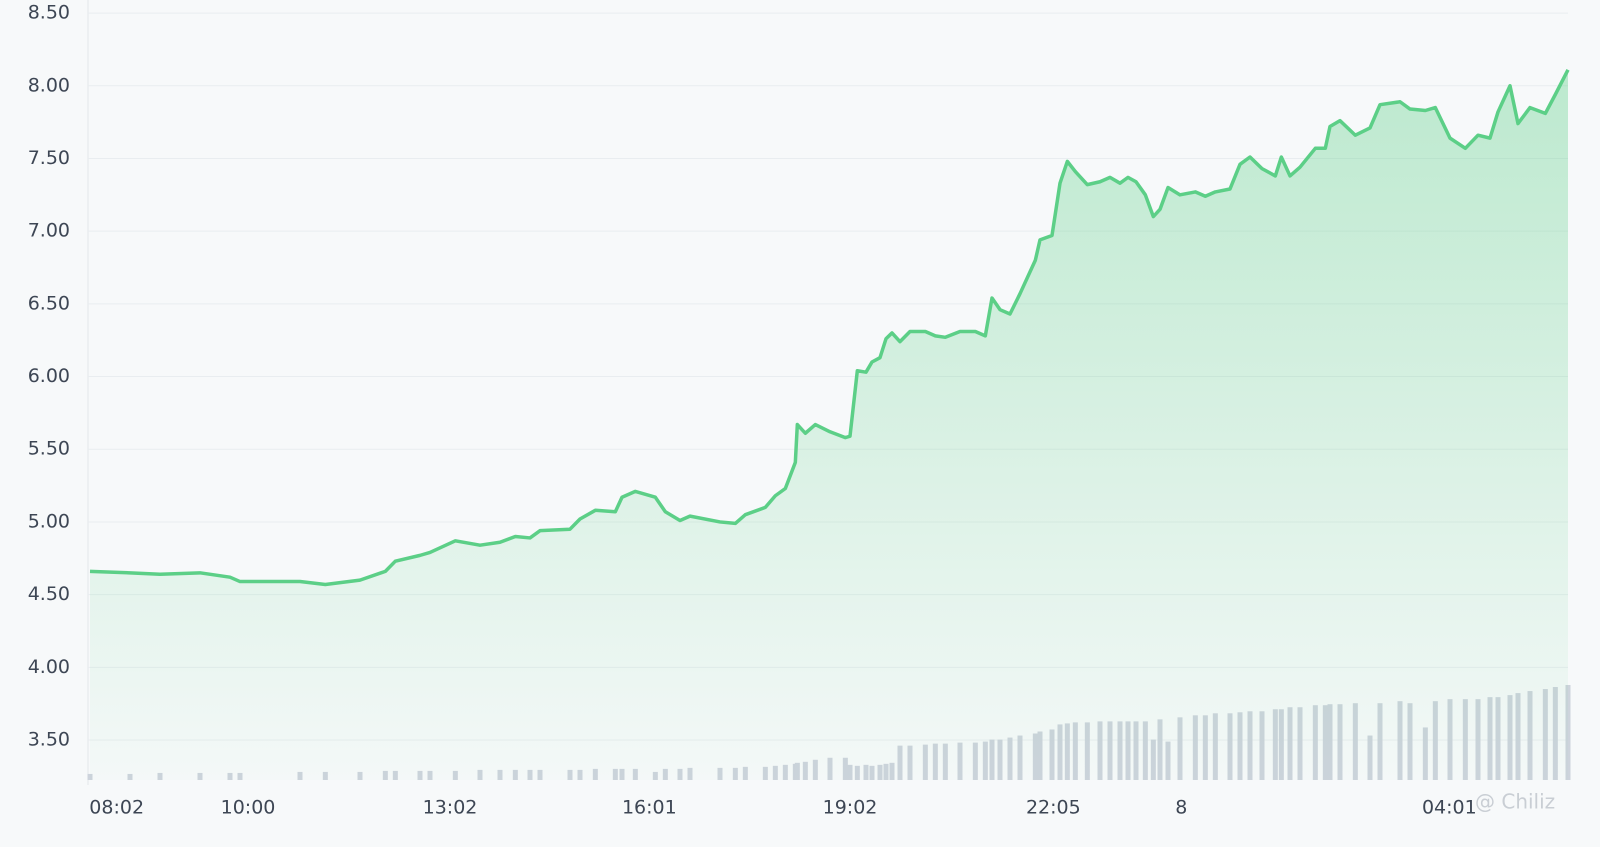 The height and width of the screenshot is (847, 1600). Describe the element at coordinates (49, 594) in the screenshot. I see `y-tick-label: 4.50` at that location.